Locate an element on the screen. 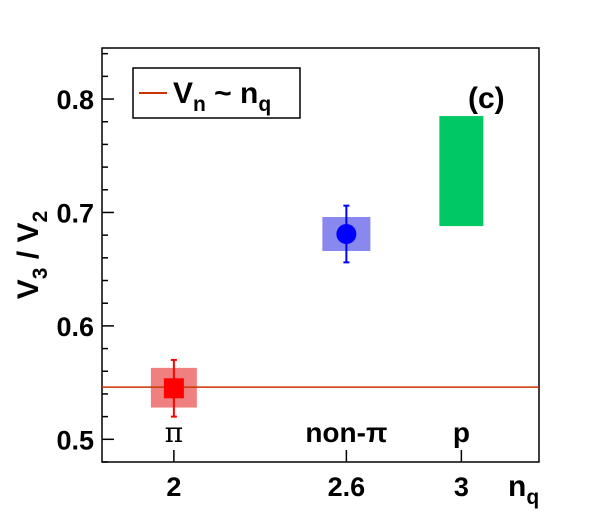 Image resolution: width=600 pixels, height=514 pixels. x-title-main: n is located at coordinates (517, 486).